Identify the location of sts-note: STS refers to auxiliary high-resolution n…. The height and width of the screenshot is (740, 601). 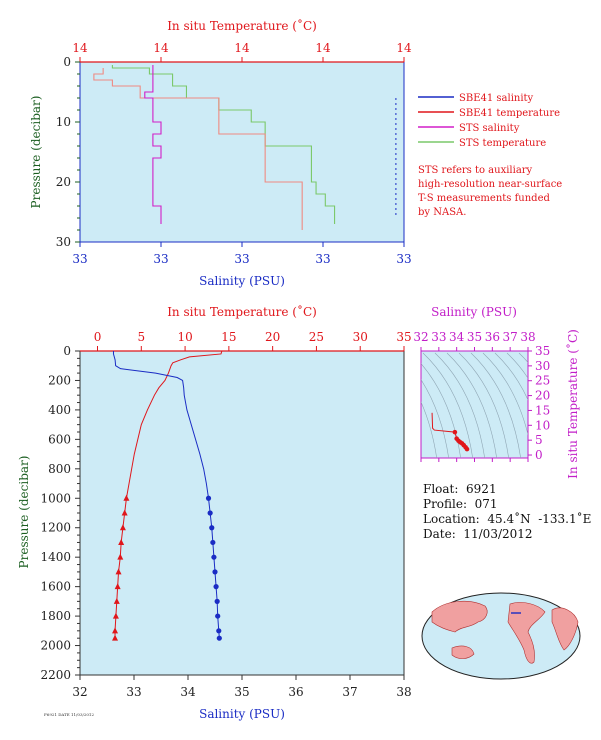
(490, 191).